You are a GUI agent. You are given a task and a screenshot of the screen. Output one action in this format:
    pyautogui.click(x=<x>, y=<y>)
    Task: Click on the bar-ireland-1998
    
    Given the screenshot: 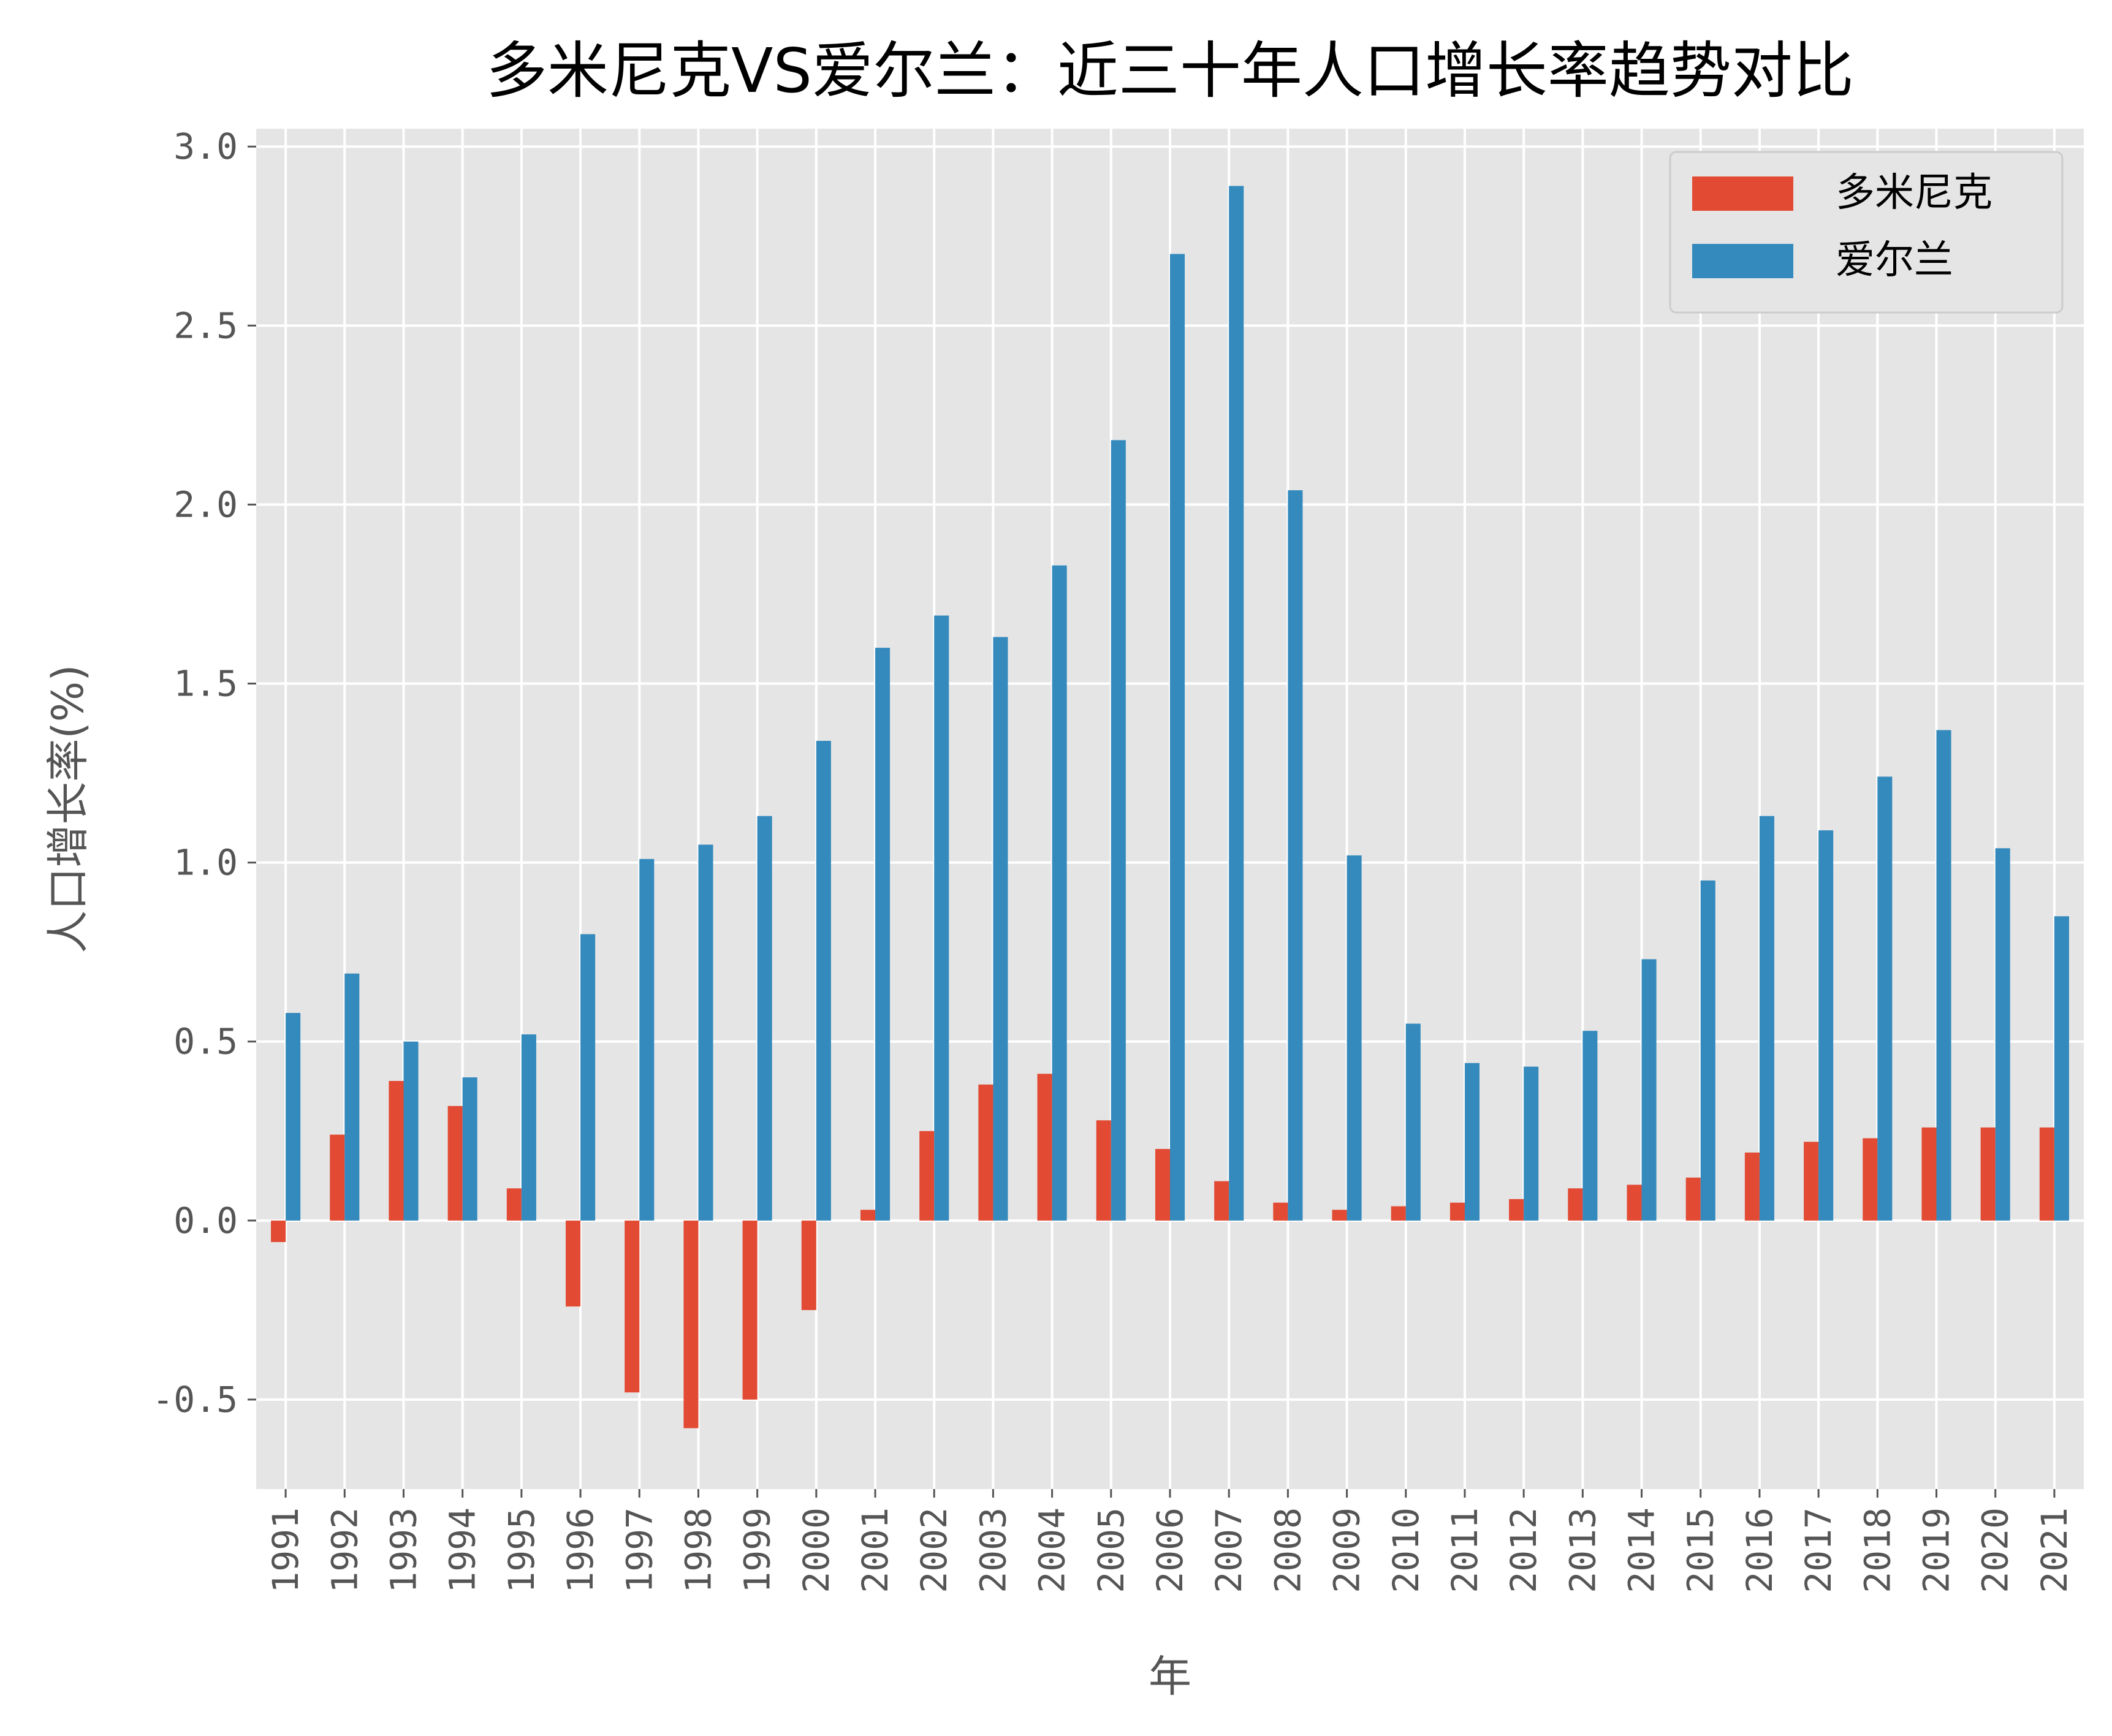 What is the action you would take?
    pyautogui.click(x=705, y=1032)
    